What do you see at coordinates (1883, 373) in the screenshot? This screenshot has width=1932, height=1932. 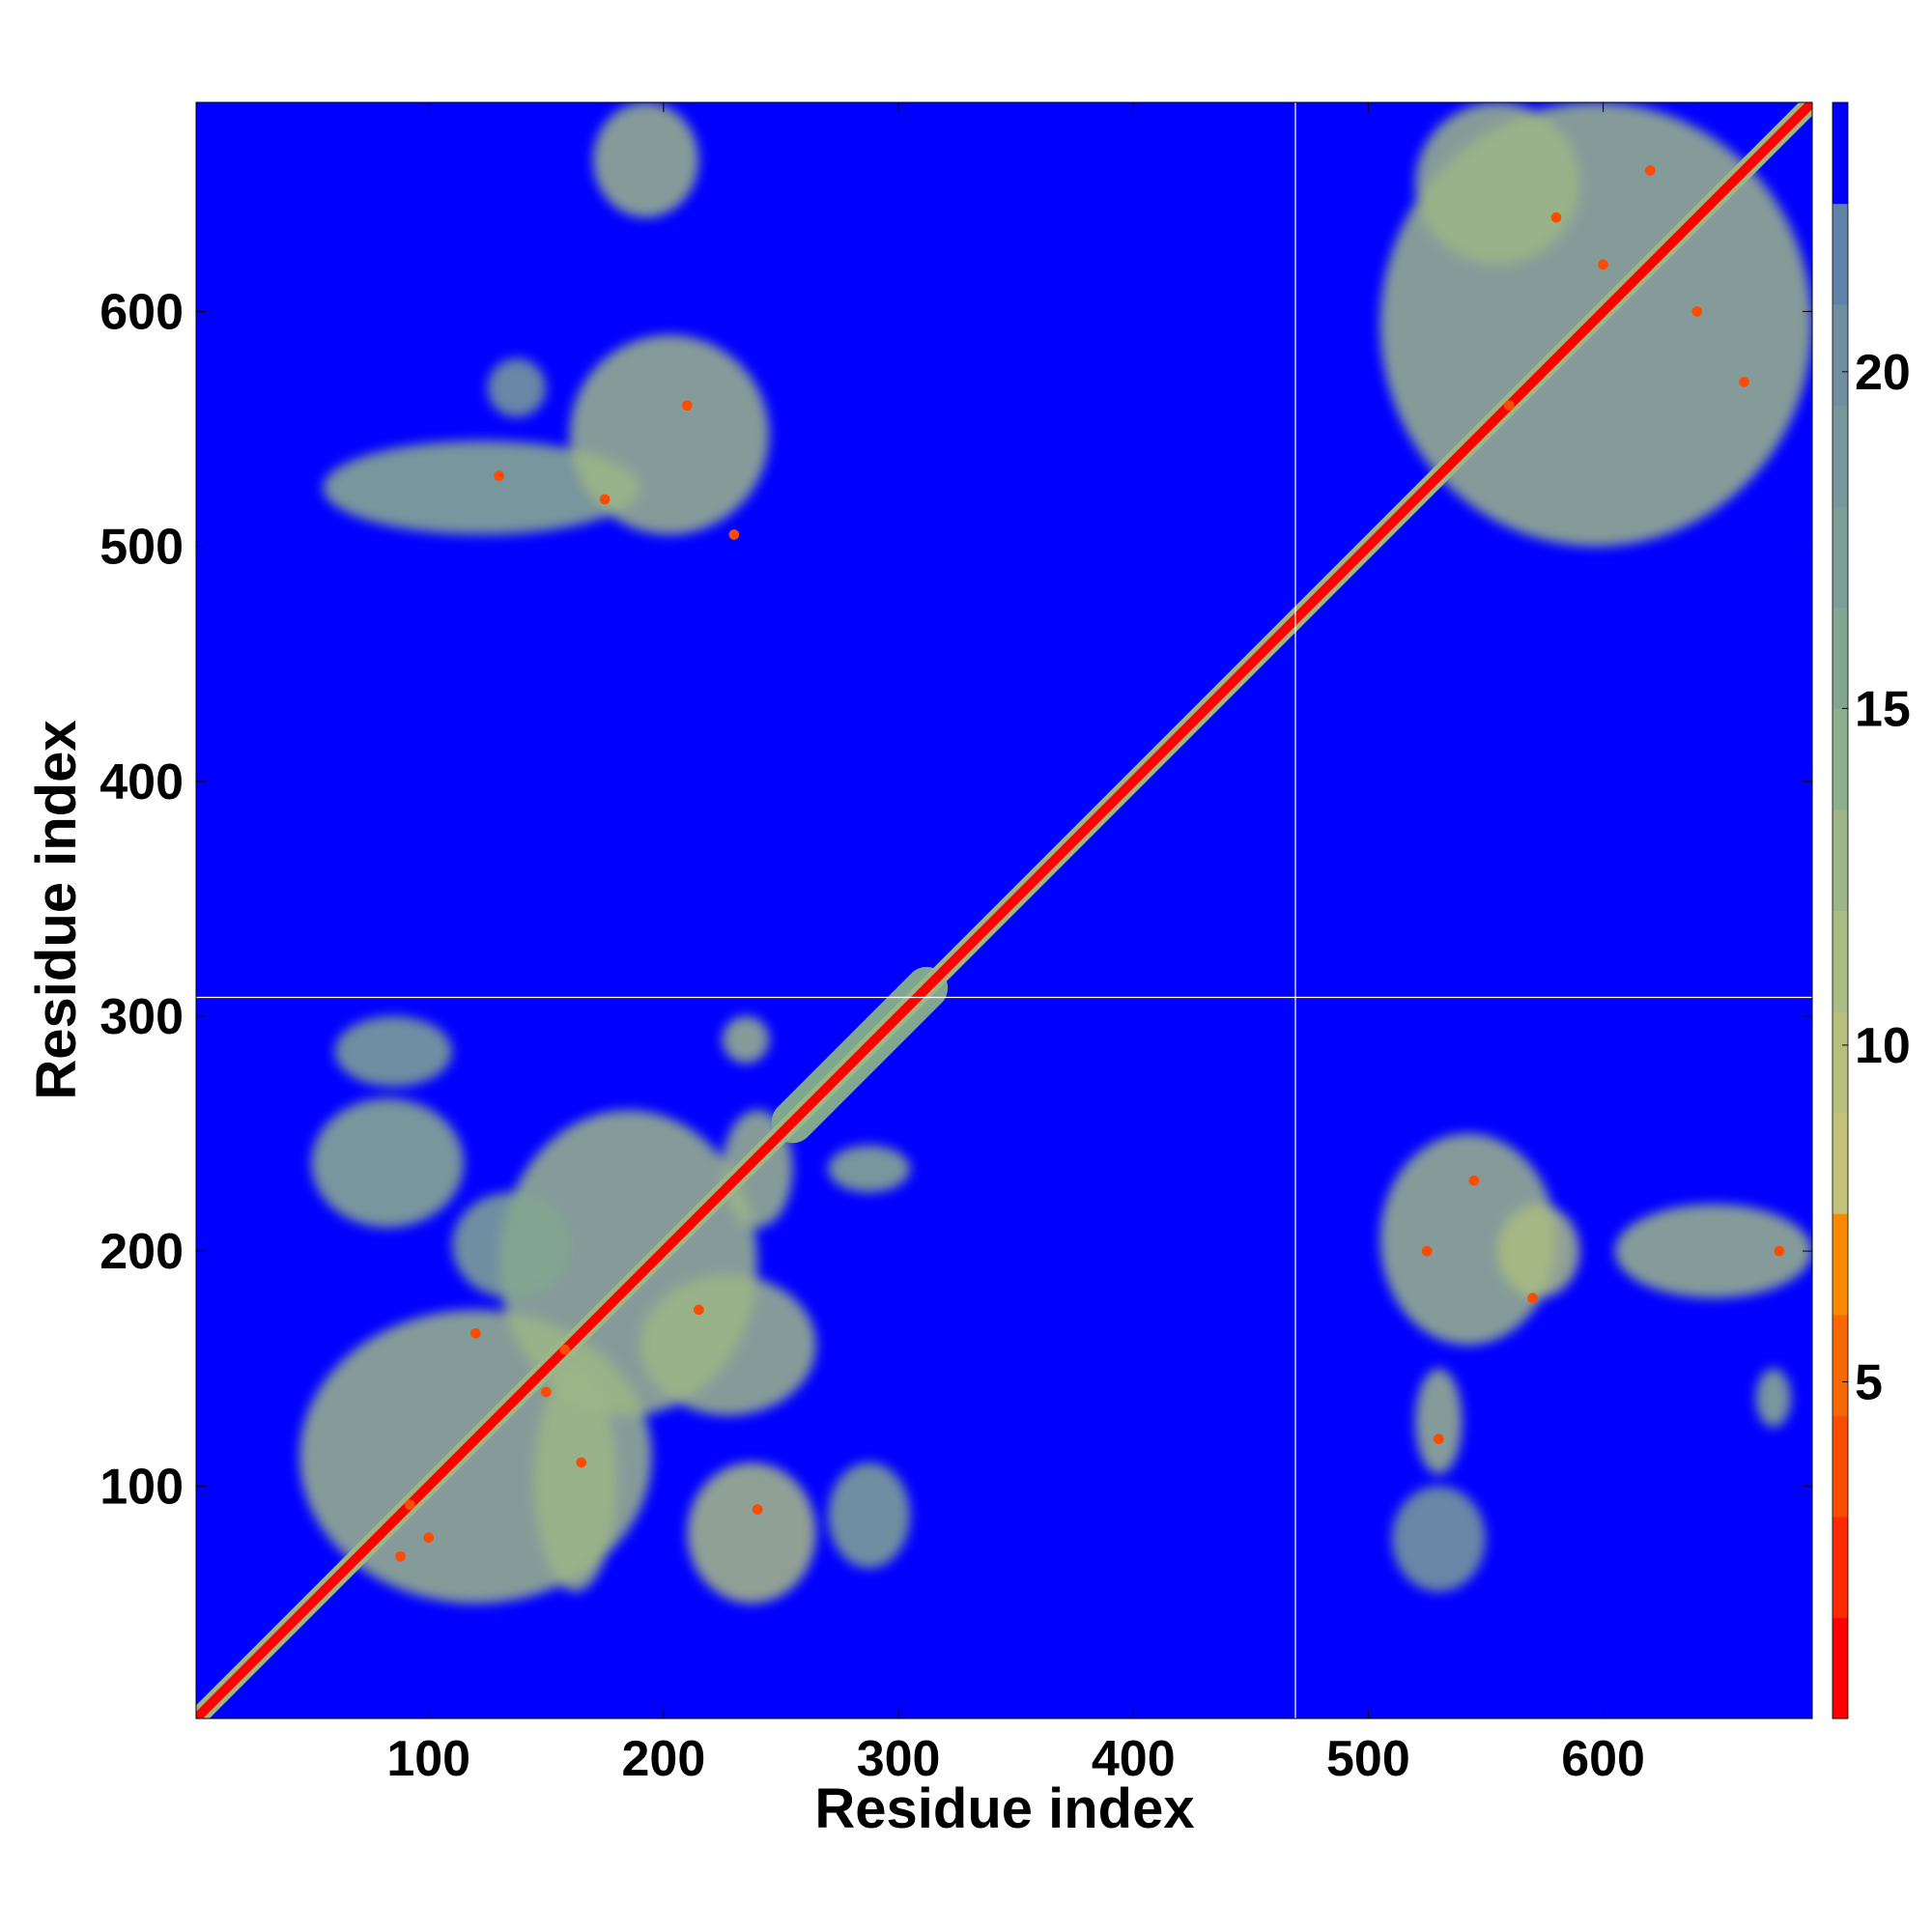 I see `colorbar-tick-label: 20` at bounding box center [1883, 373].